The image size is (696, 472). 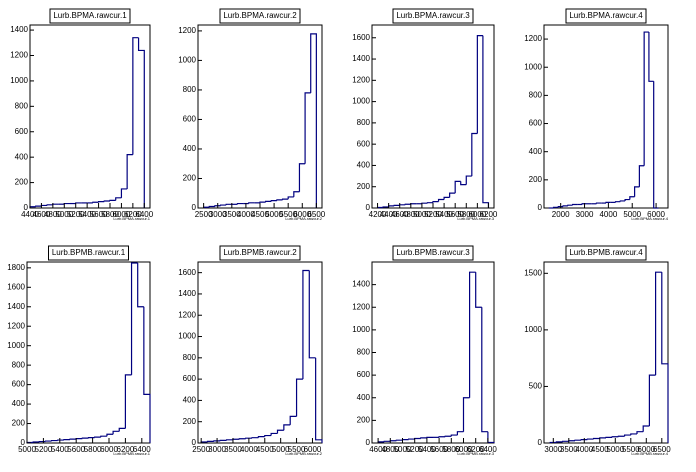 I want to click on x-axis-label: Lurb.BPMA.rawcur.3, so click(x=475, y=218).